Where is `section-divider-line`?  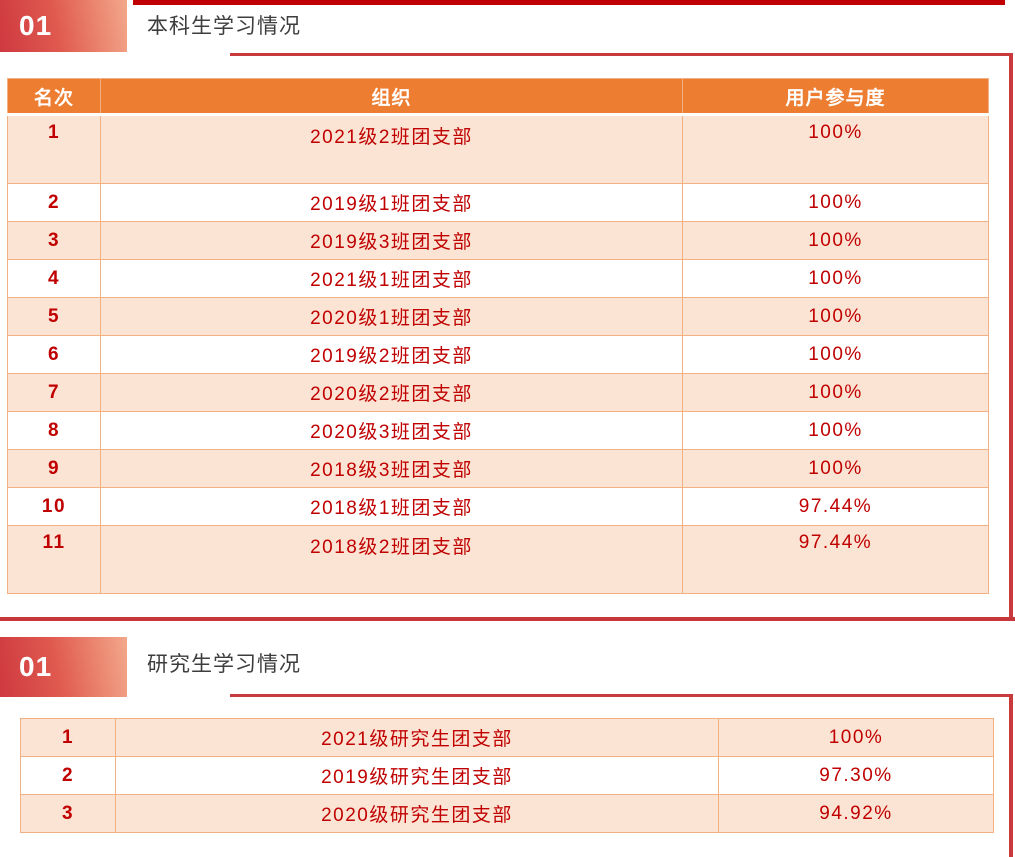 section-divider-line is located at coordinates (507, 619).